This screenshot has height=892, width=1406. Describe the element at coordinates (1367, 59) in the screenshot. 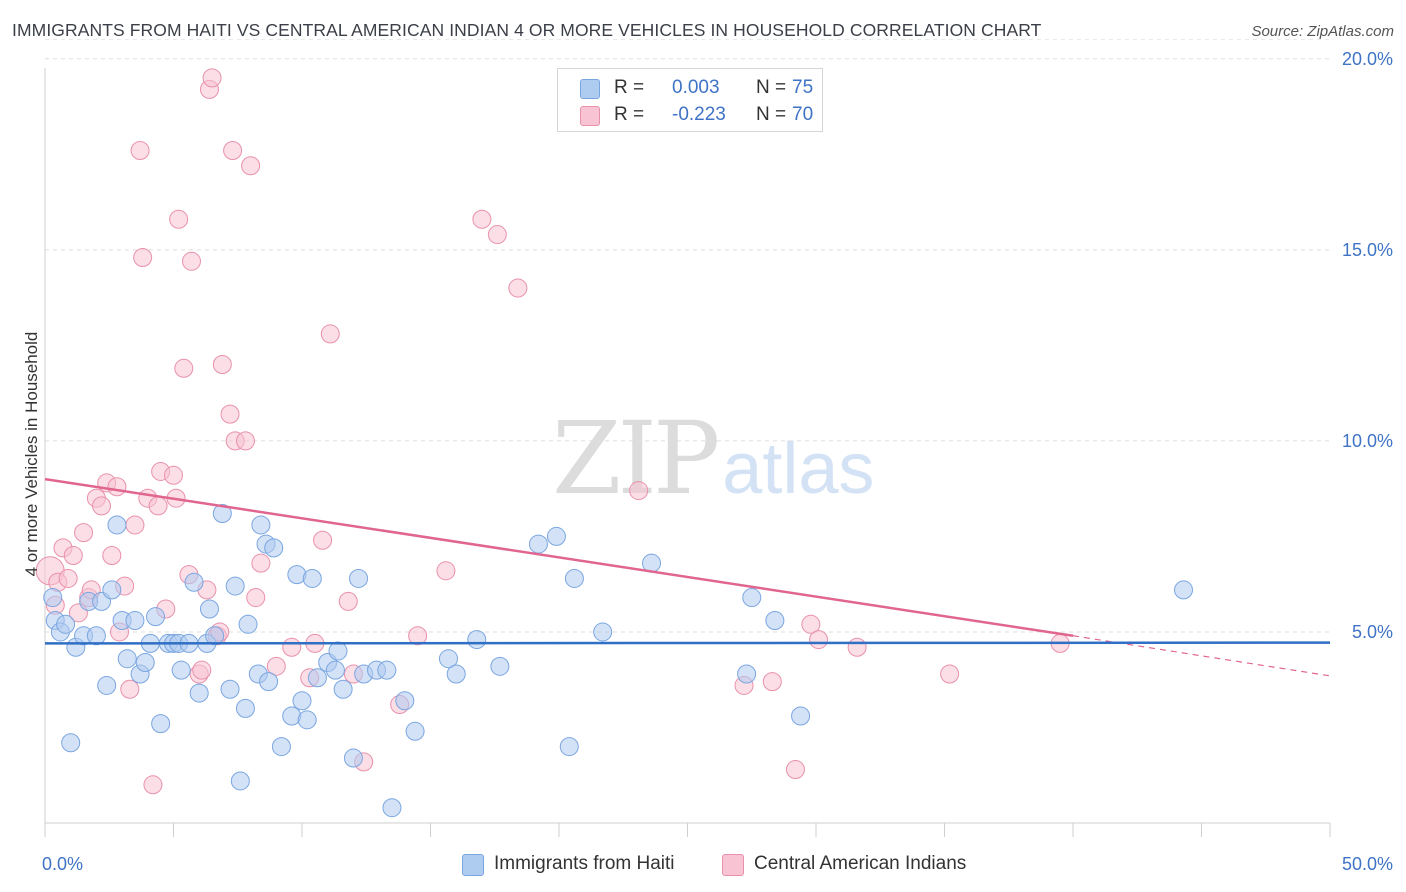

I see `y-tick-label: 20.0%` at that location.